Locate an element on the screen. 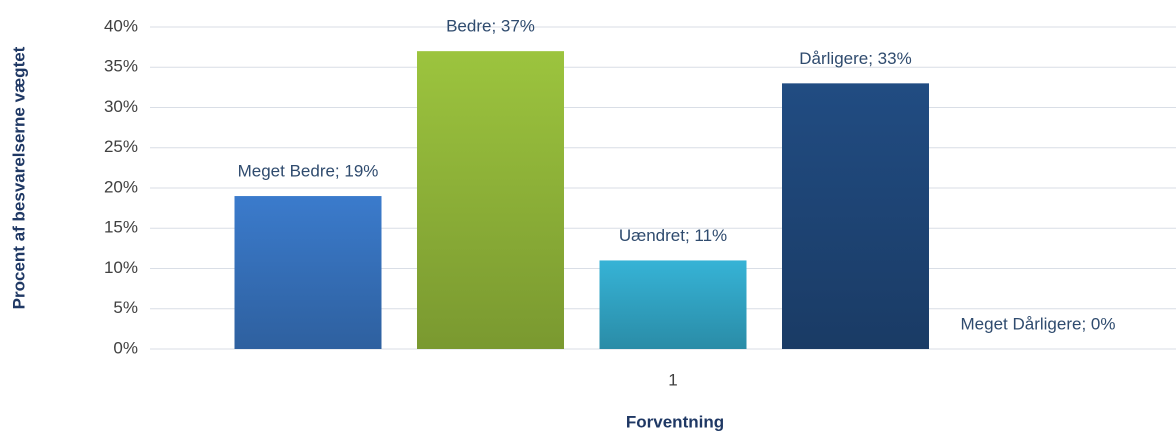  data-label: Uændret; 11% is located at coordinates (673, 235).